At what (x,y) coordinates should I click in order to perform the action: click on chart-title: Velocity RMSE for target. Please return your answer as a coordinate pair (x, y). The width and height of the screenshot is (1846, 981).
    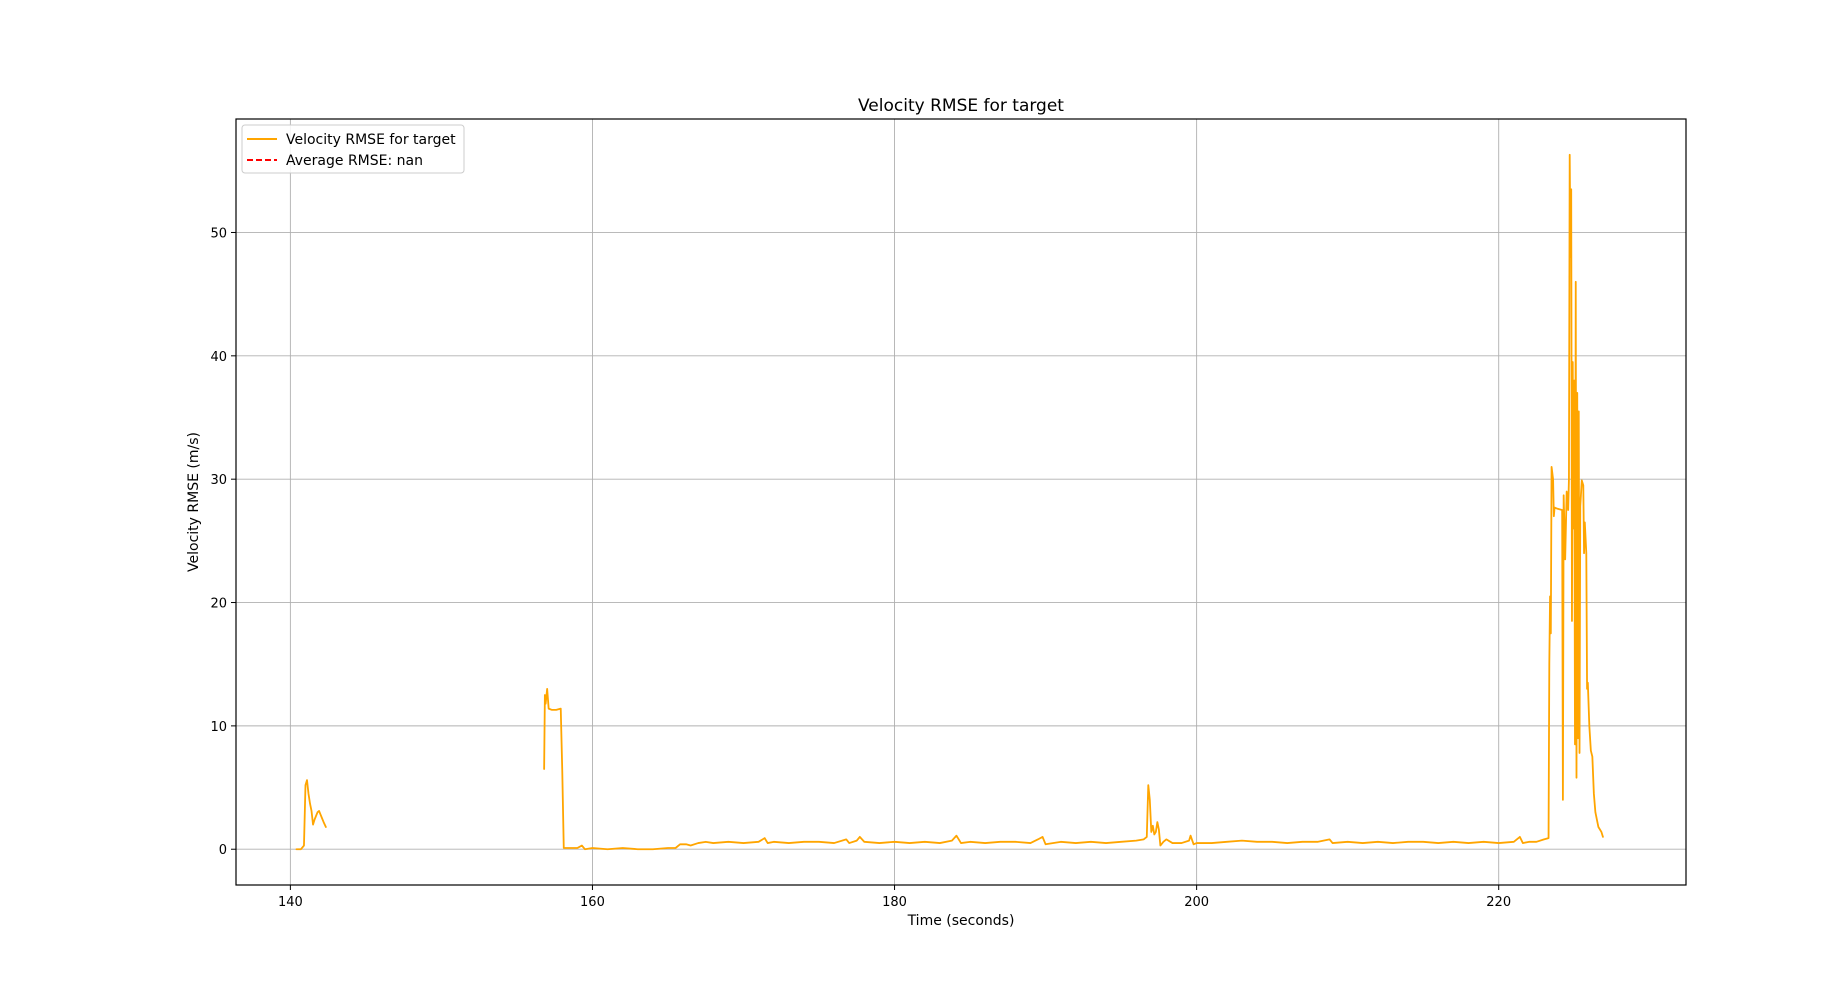
    Looking at the image, I should click on (961, 106).